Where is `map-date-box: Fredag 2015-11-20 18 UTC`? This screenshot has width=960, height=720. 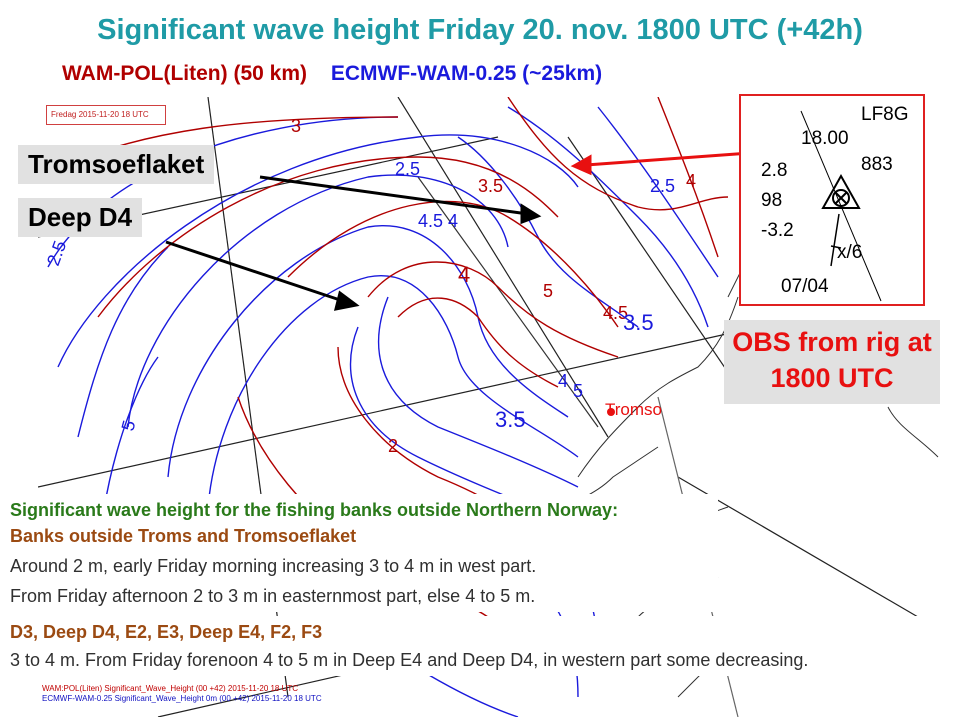
map-date-box: Fredag 2015-11-20 18 UTC is located at coordinates (106, 115).